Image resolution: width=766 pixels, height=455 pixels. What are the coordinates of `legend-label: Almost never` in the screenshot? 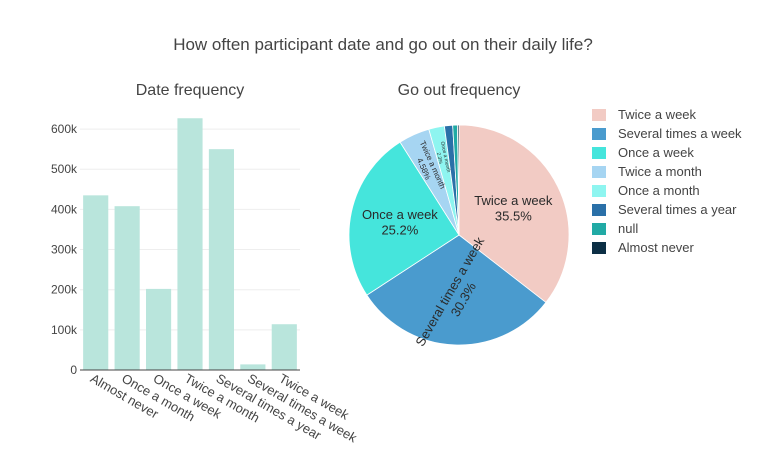 It's located at (656, 247).